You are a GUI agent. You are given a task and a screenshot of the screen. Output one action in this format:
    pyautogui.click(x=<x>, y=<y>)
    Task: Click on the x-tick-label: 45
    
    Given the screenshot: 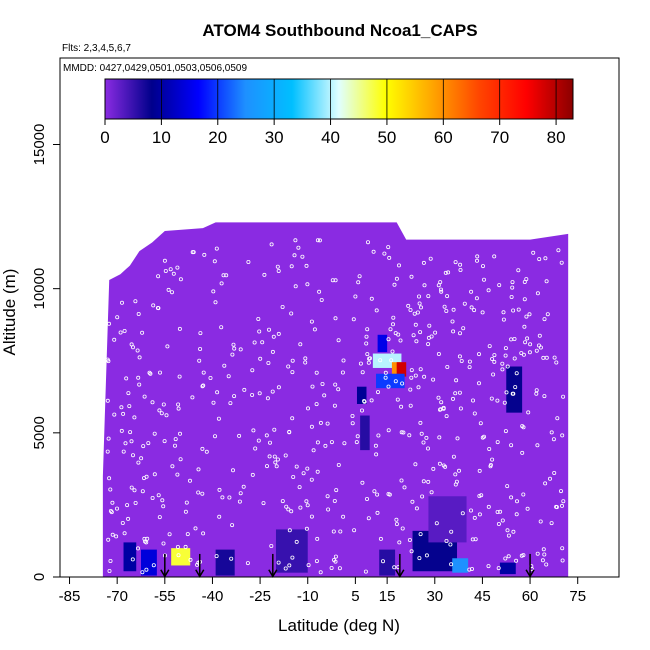 What is the action you would take?
    pyautogui.click(x=482, y=596)
    